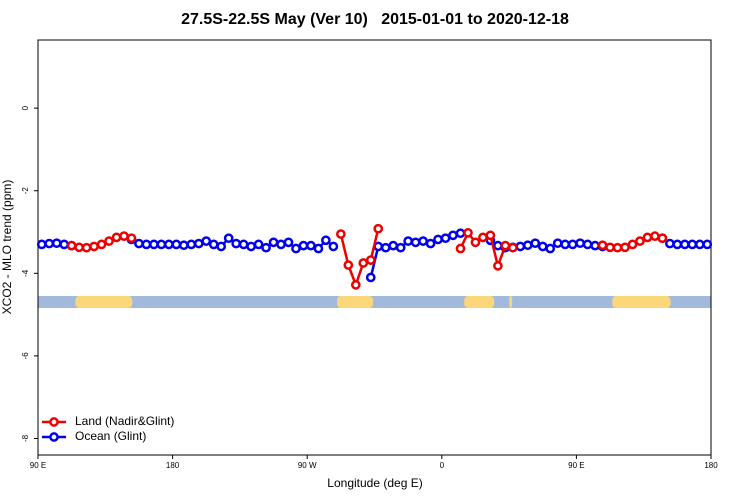 The image size is (750, 500). I want to click on ocean-strip, so click(374, 302).